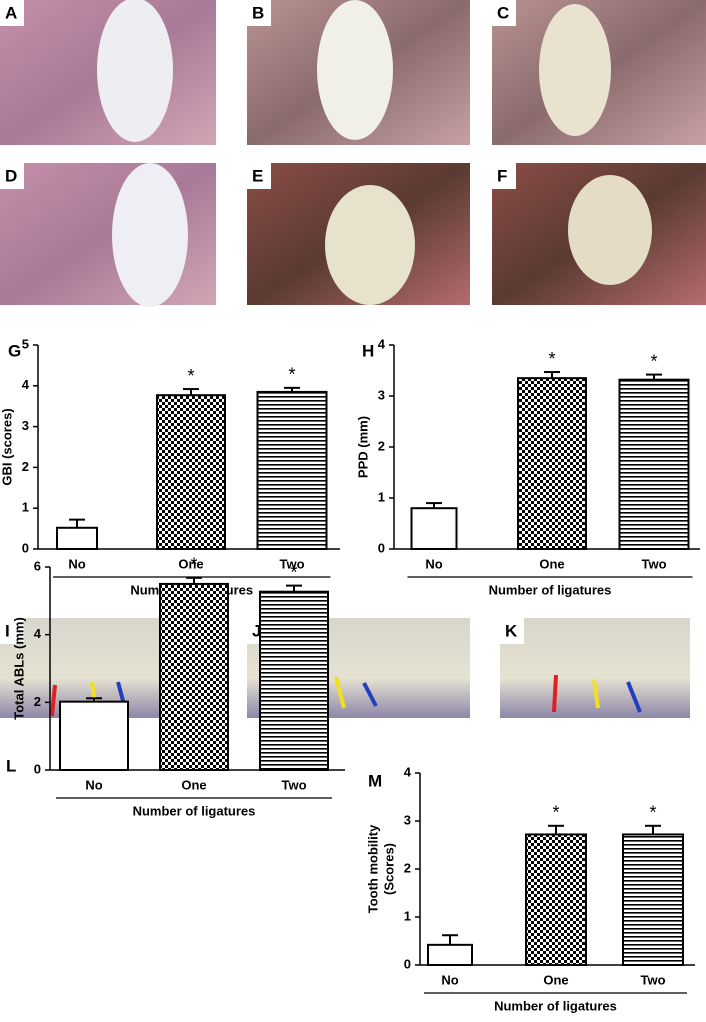  I want to click on panel-label: I, so click(7, 630).